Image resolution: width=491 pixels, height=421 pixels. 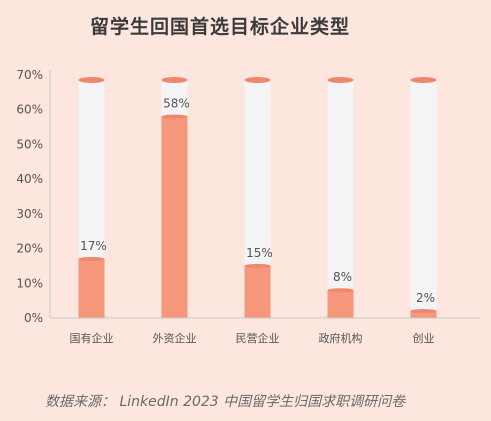 What do you see at coordinates (33, 196) in the screenshot?
I see `y-axis: 0% 10% 20% 30% 40% 50% 60% 70%` at bounding box center [33, 196].